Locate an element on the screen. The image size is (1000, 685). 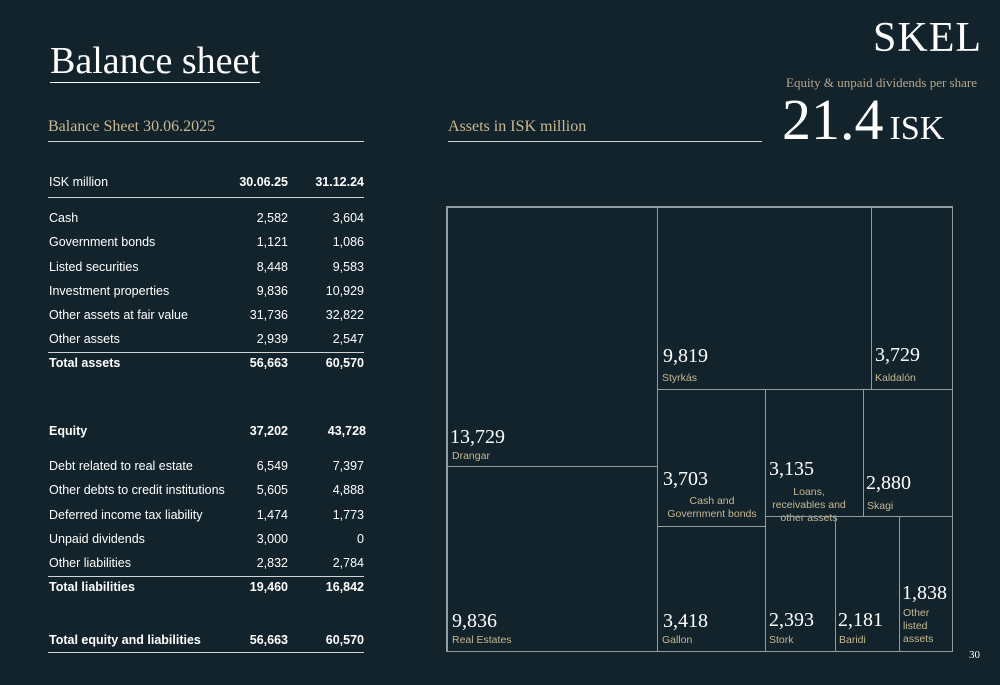
treemap-cell-drangar: 13,729 Drangar is located at coordinates (552, 337).